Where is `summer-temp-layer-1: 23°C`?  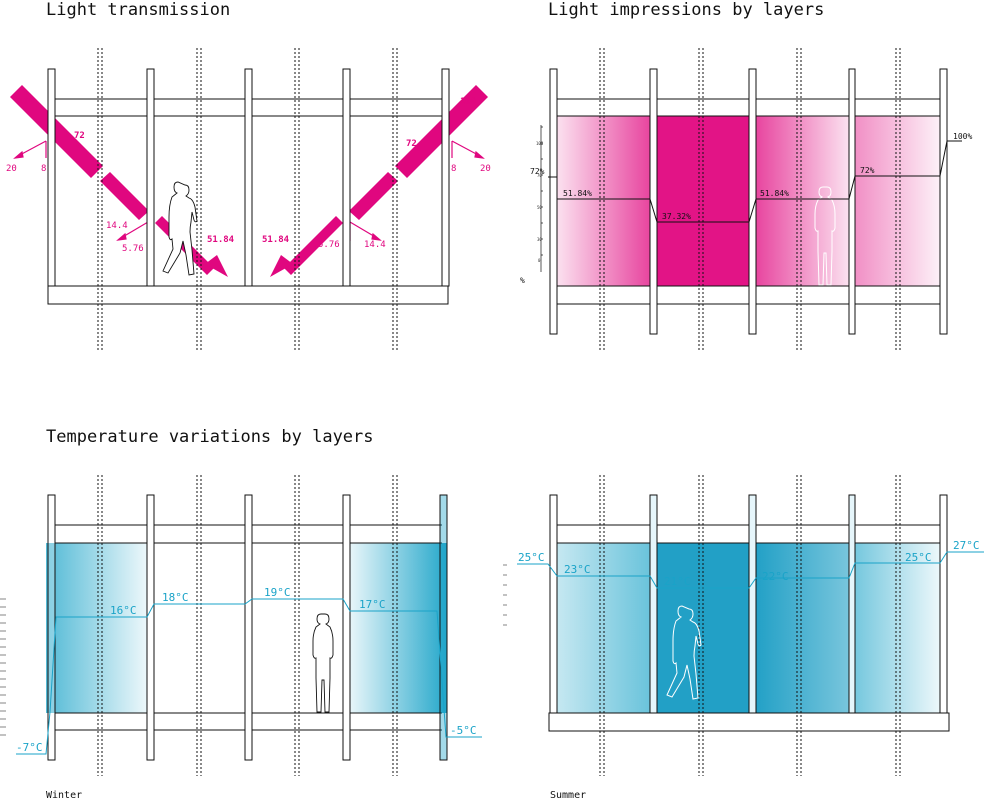 summer-temp-layer-1: 23°C is located at coordinates (577, 569).